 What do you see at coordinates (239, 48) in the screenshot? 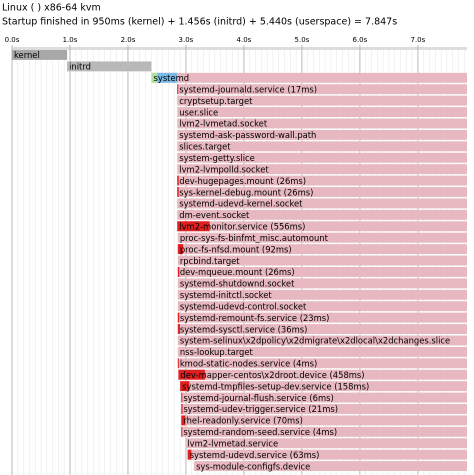
I see `ruler` at bounding box center [239, 48].